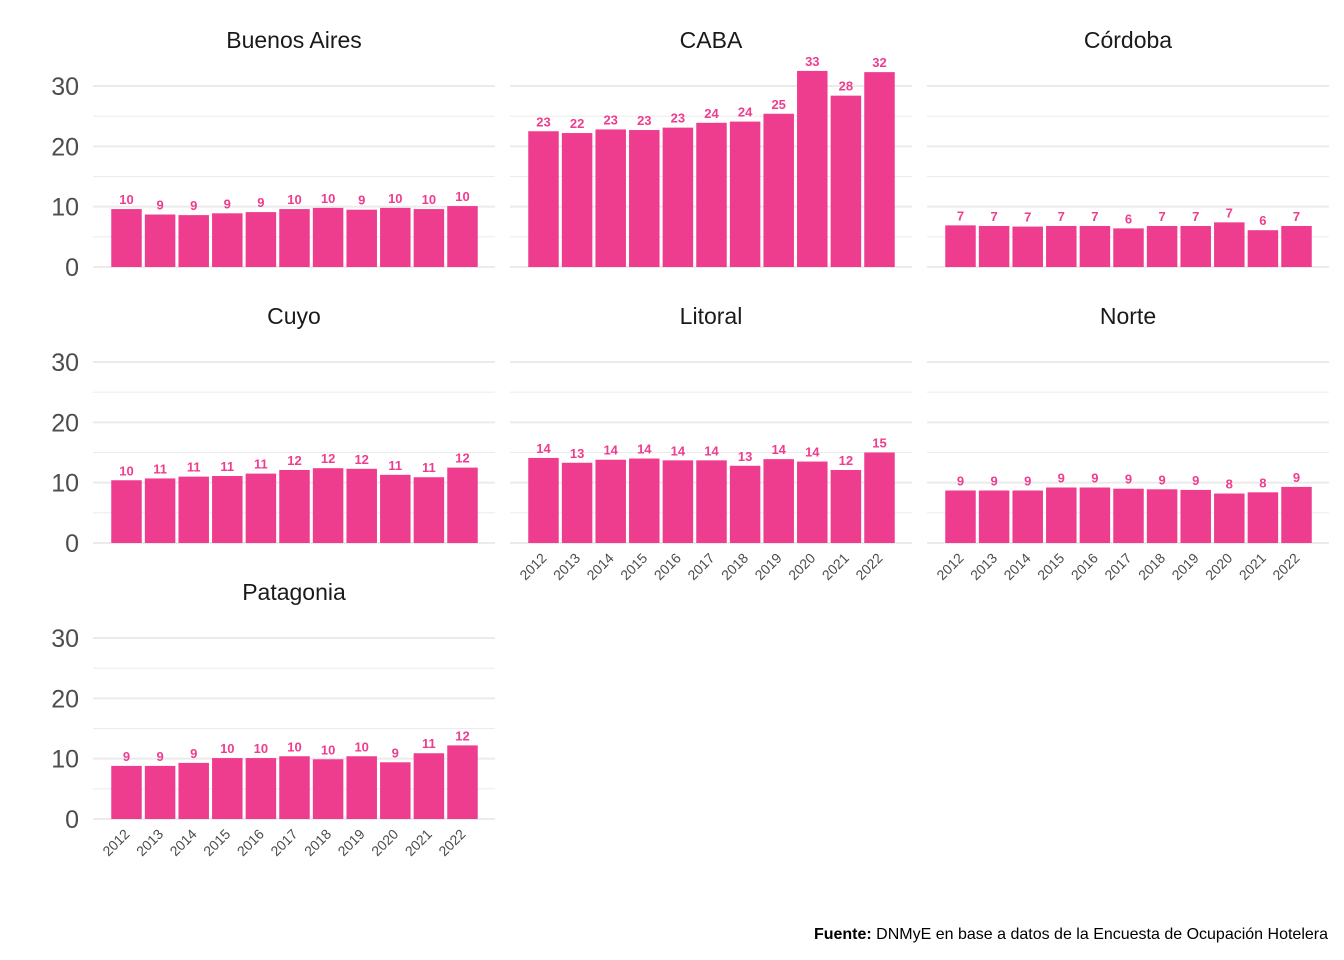 The width and height of the screenshot is (1344, 960). What do you see at coordinates (462, 505) in the screenshot?
I see `bar-cuyo-2022` at bounding box center [462, 505].